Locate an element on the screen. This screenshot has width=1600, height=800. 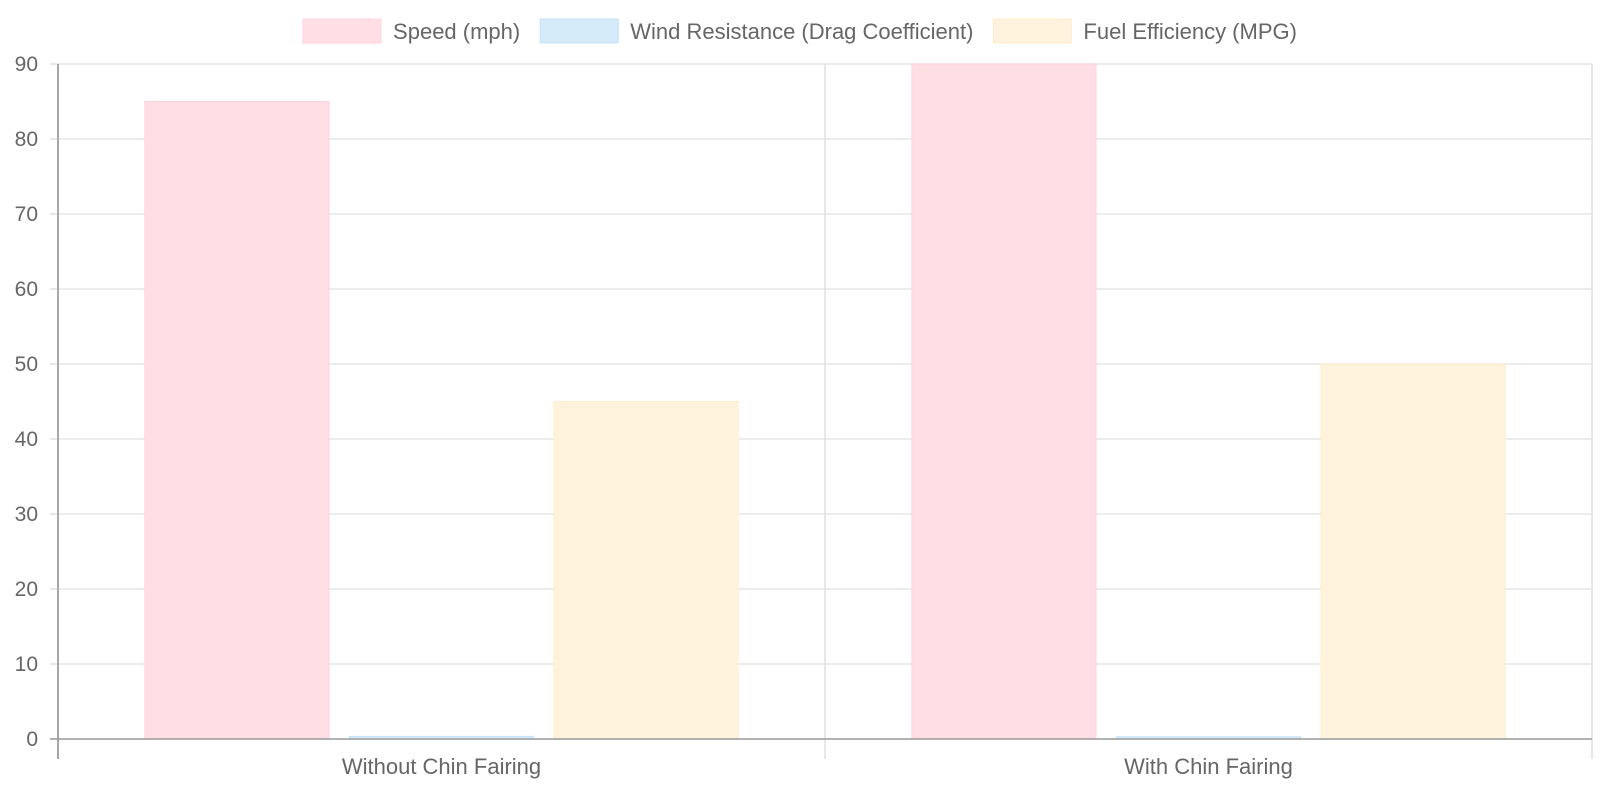
y-tick-label: 0 is located at coordinates (32, 739).